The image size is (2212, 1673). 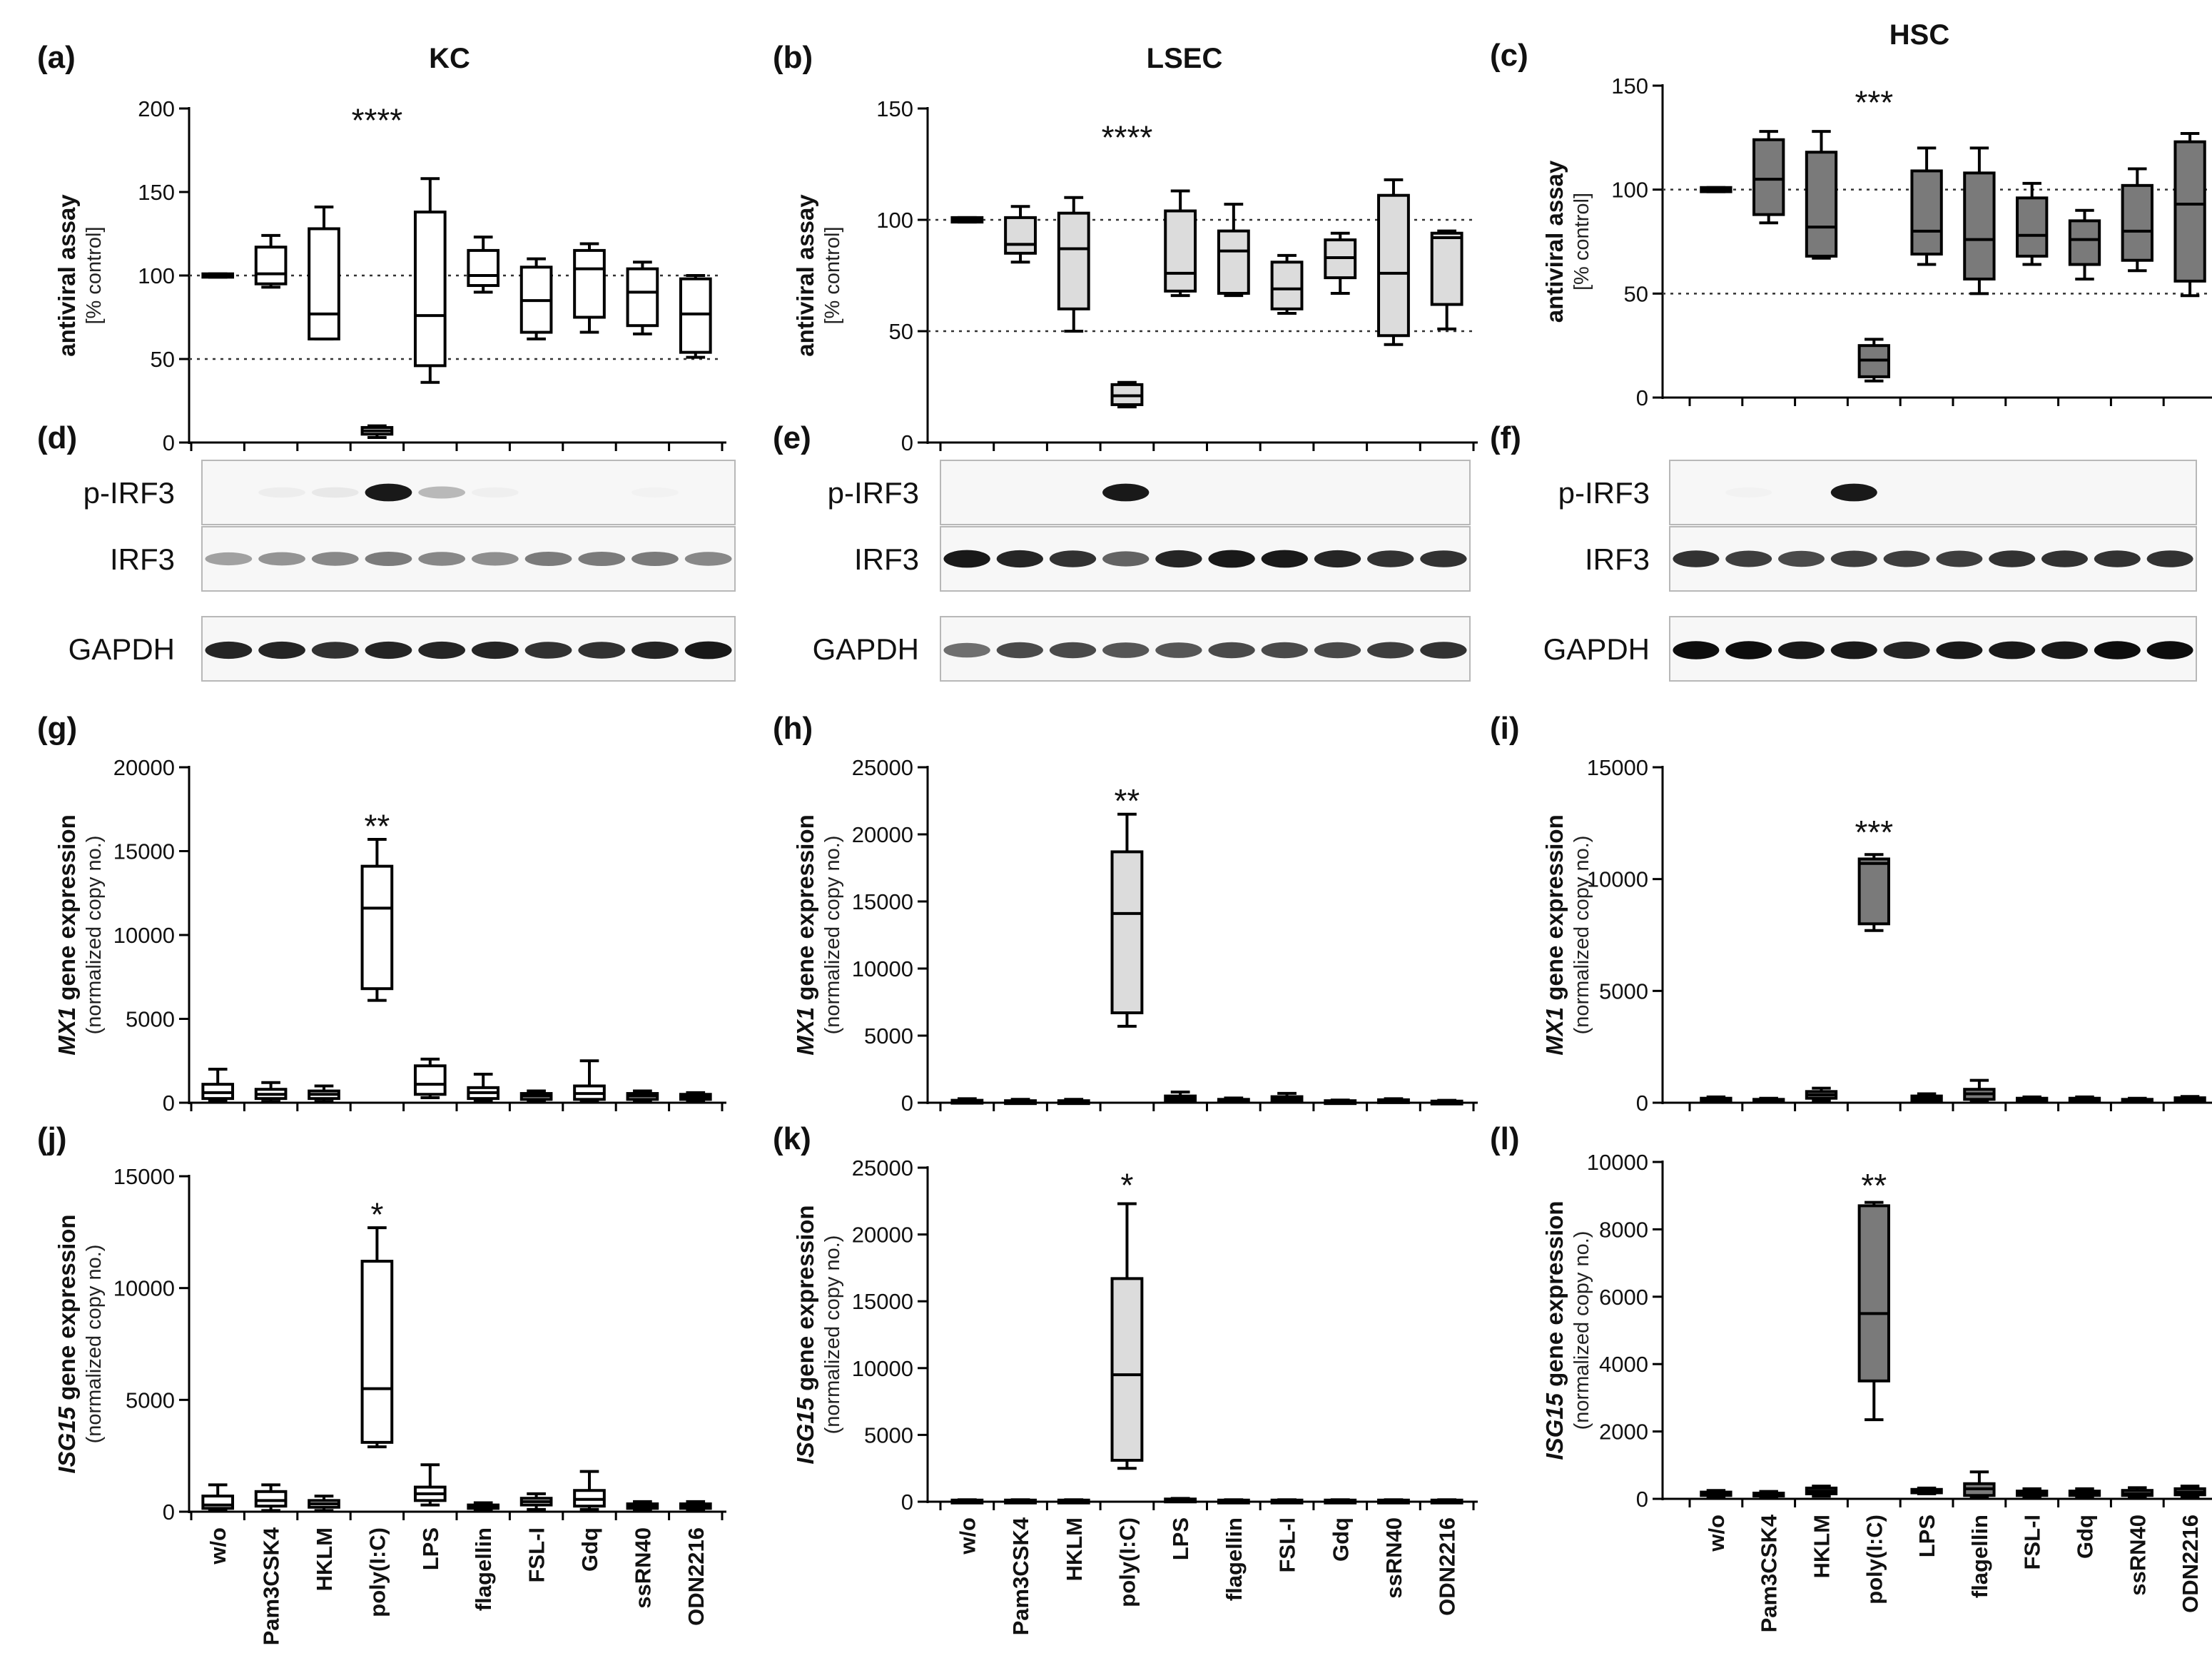 I want to click on box-ODN2216, so click(x=2189, y=1492).